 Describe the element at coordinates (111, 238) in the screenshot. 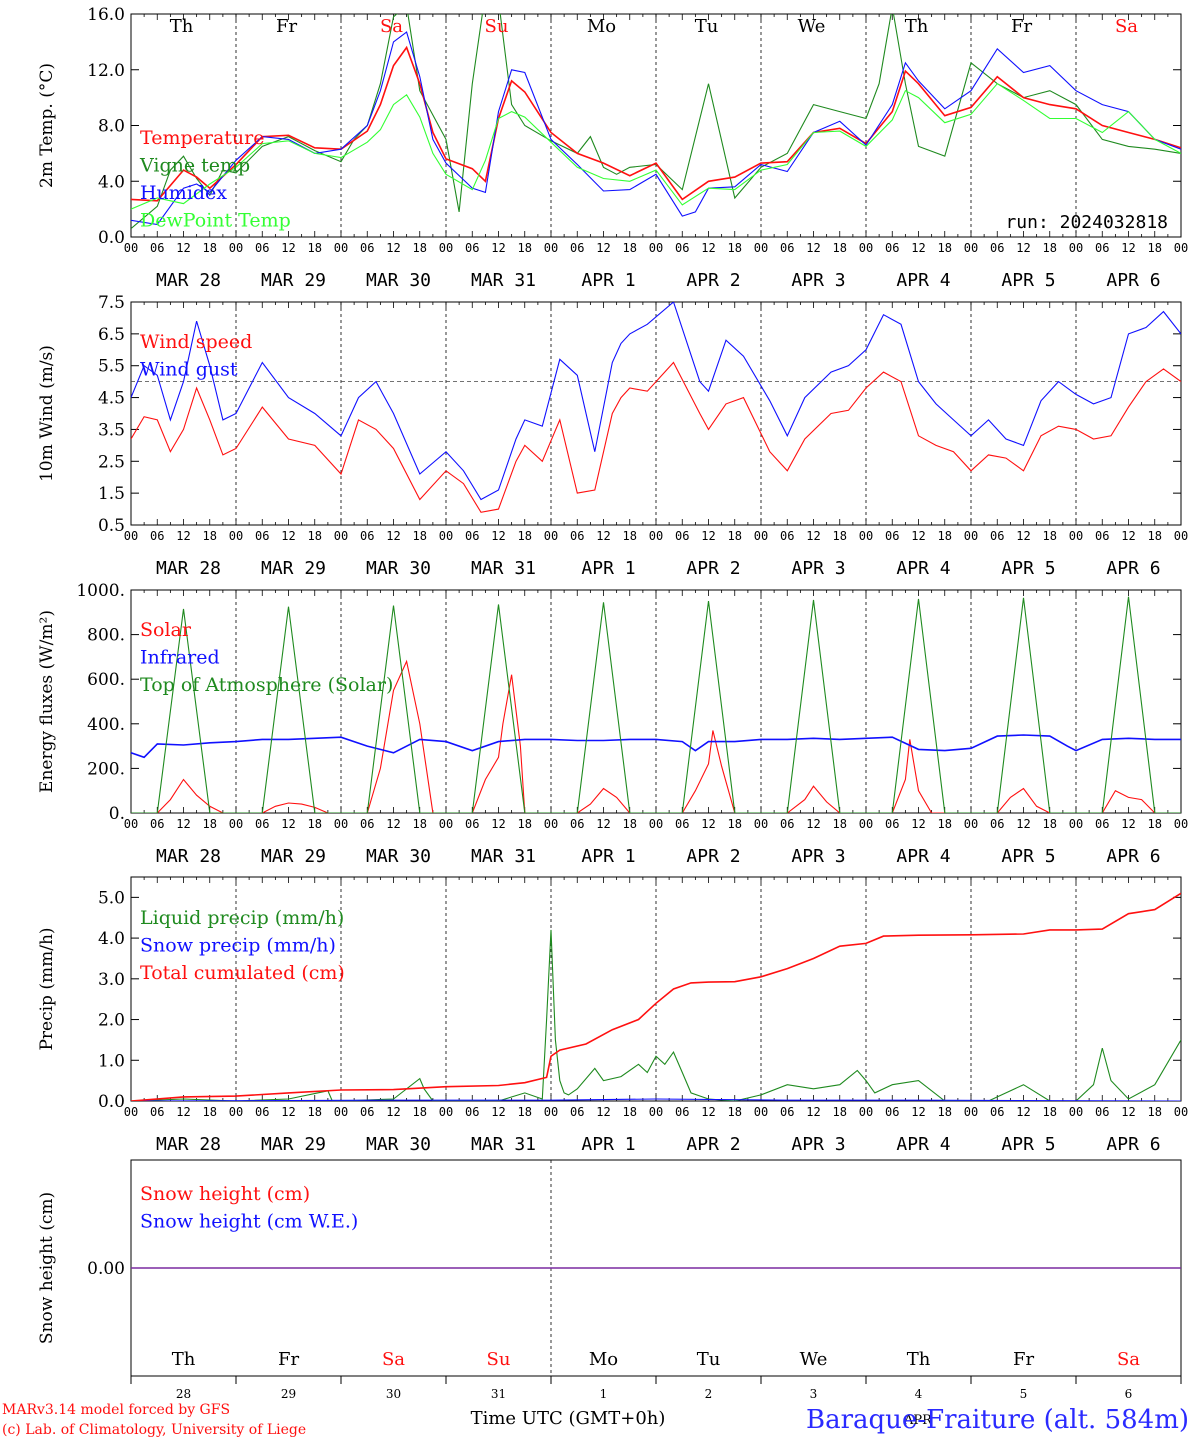

I see `y-tick-label: 0.0` at that location.